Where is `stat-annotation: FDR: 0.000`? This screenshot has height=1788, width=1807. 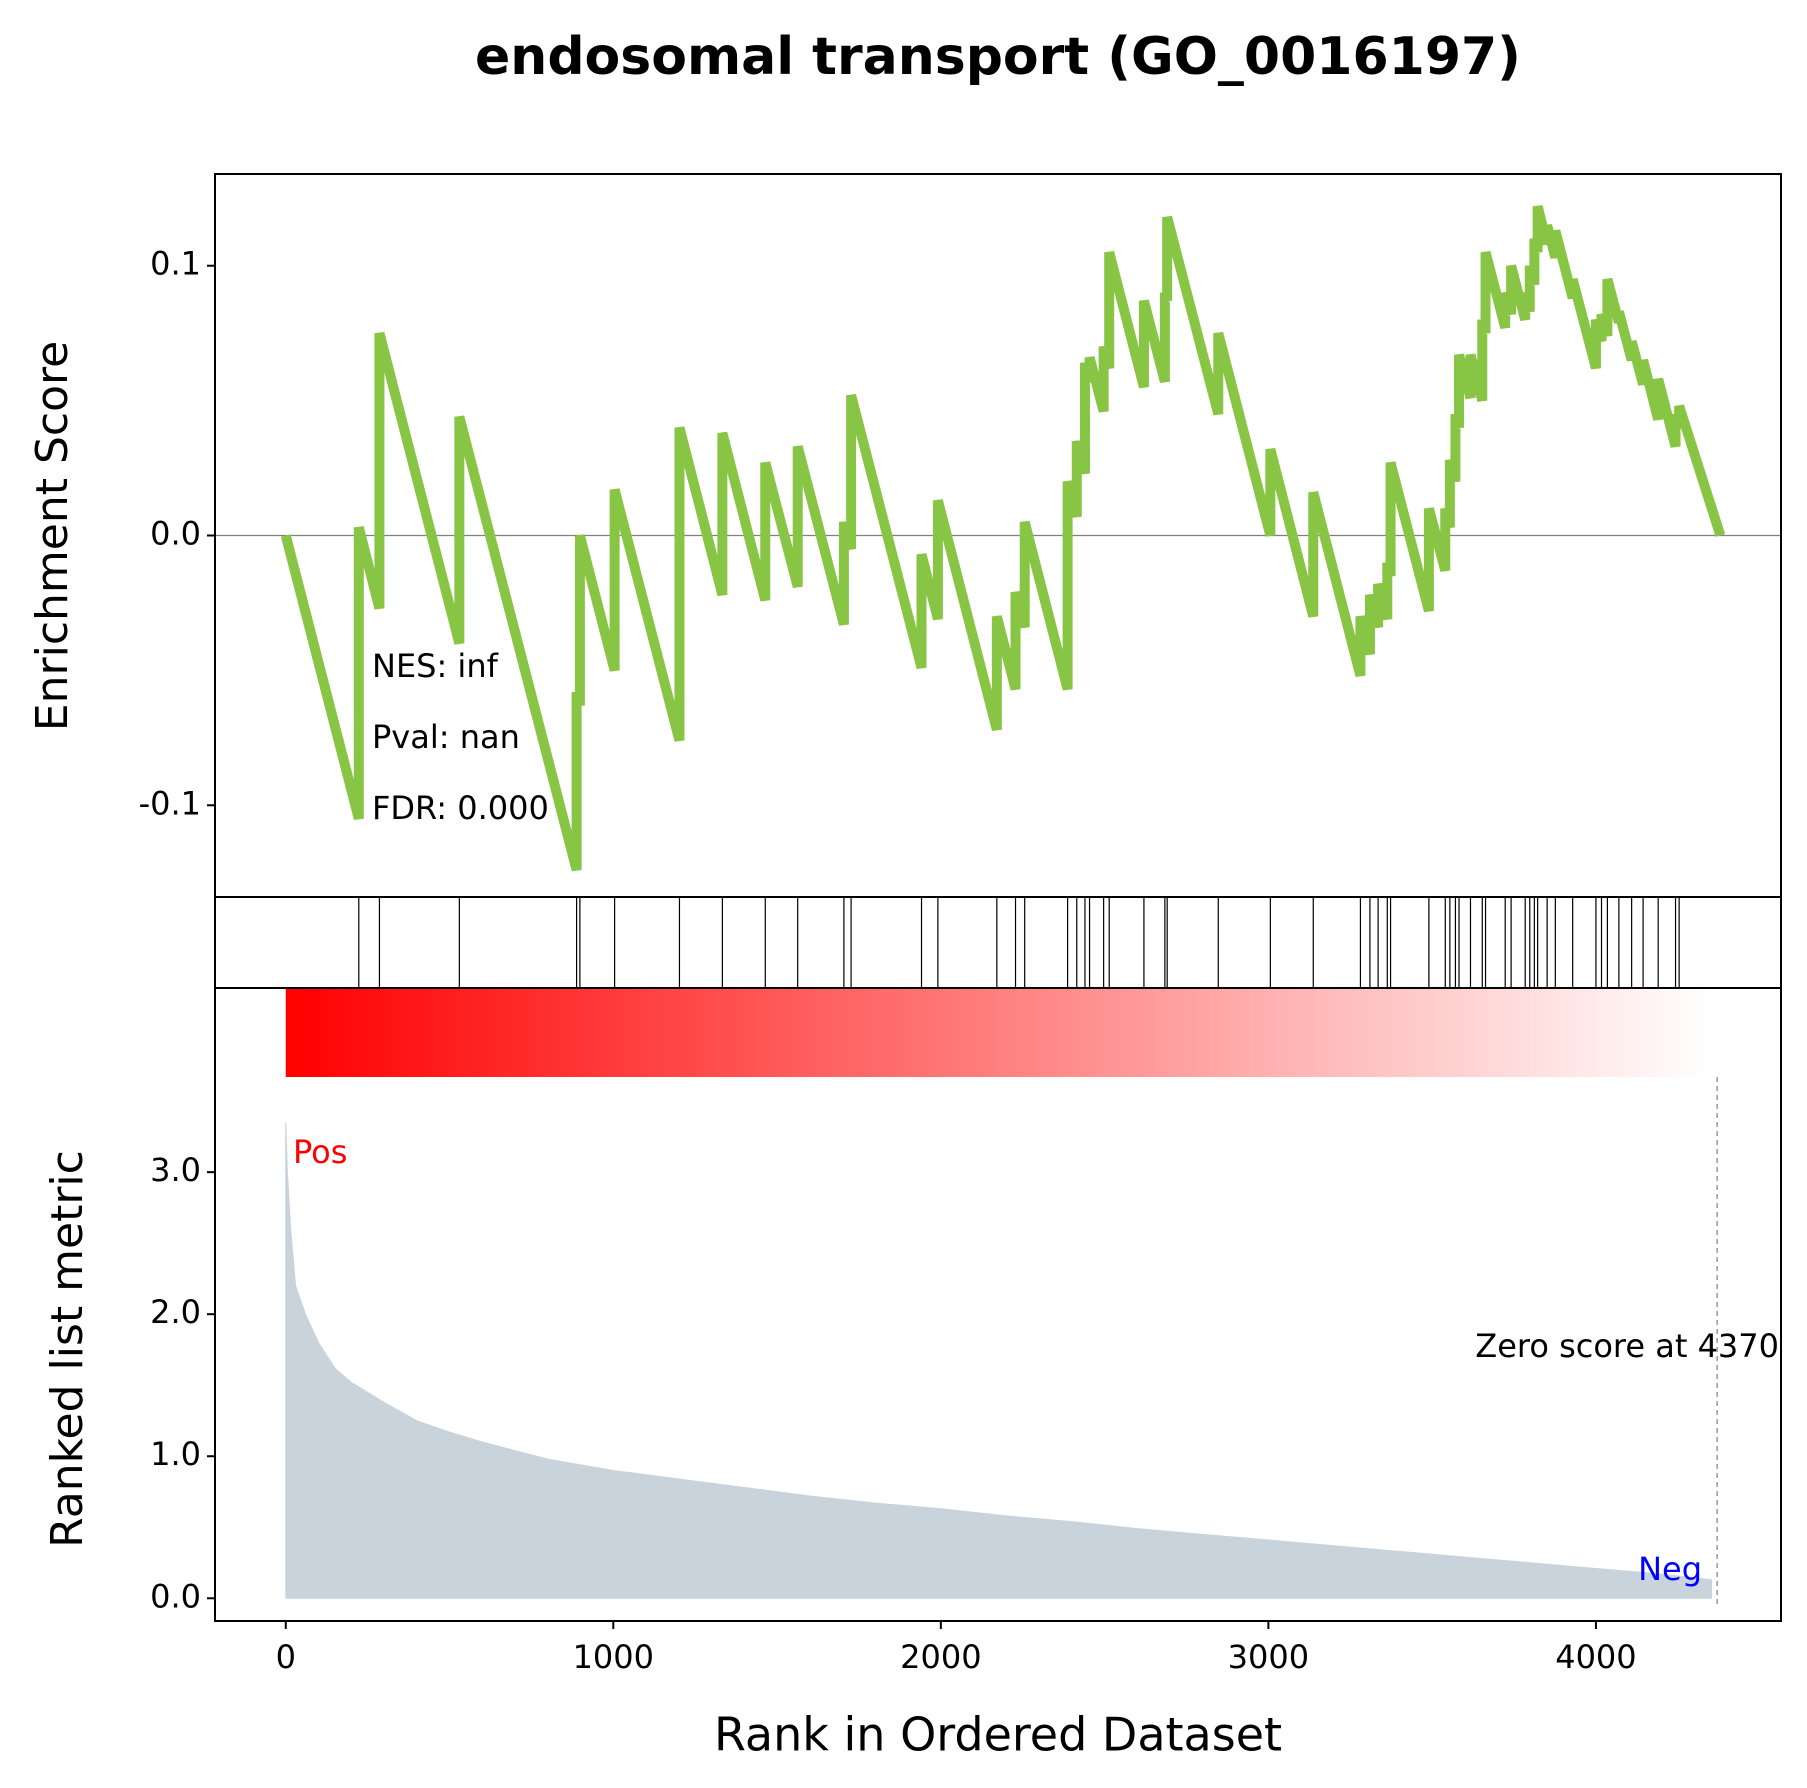 stat-annotation: FDR: 0.000 is located at coordinates (460, 808).